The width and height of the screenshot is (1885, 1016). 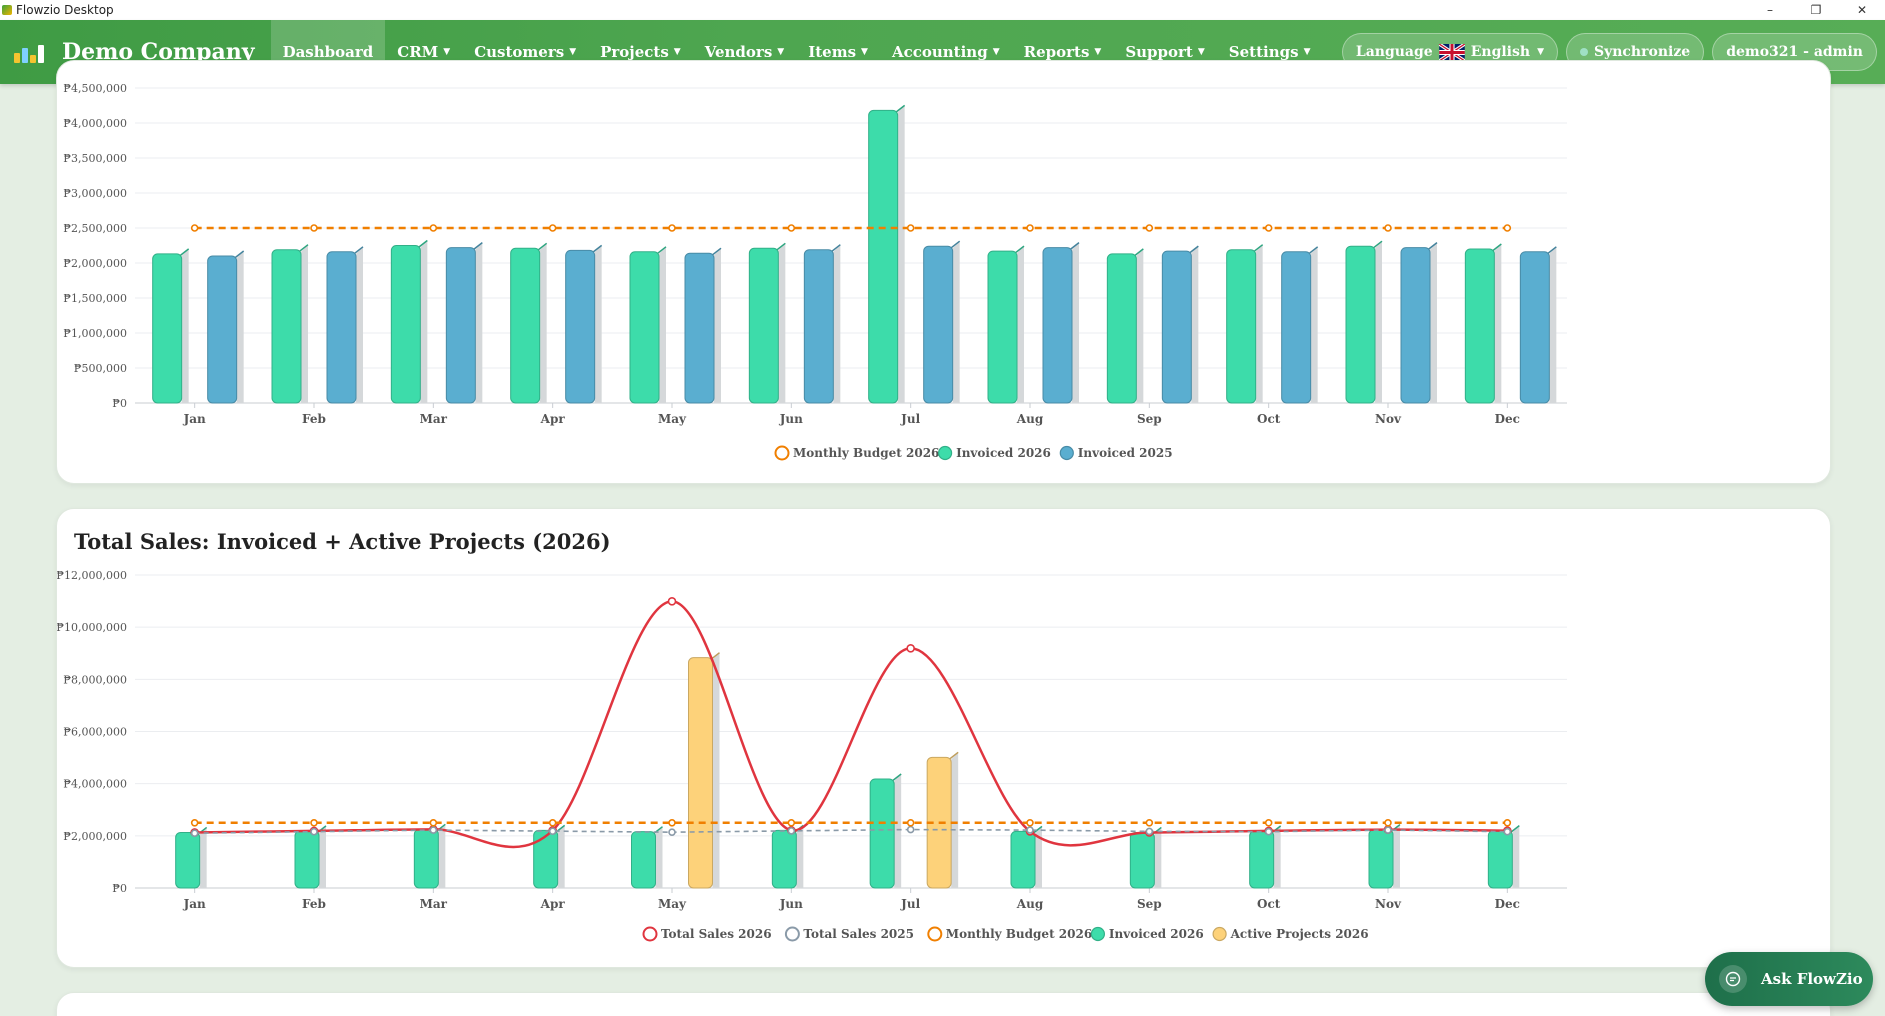 I want to click on bar-active-projects-2026, so click(x=704, y=770).